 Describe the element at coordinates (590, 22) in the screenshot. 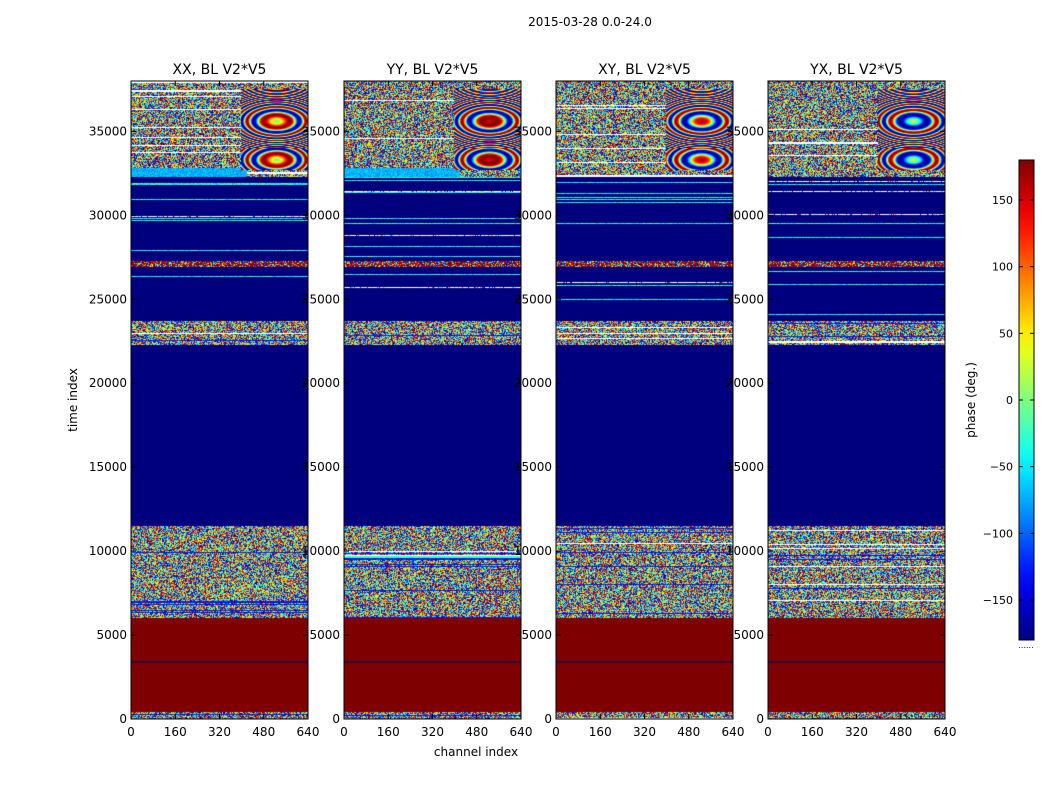

I see `figure-suptitle: 2015-03-28 0.0-24.0` at that location.